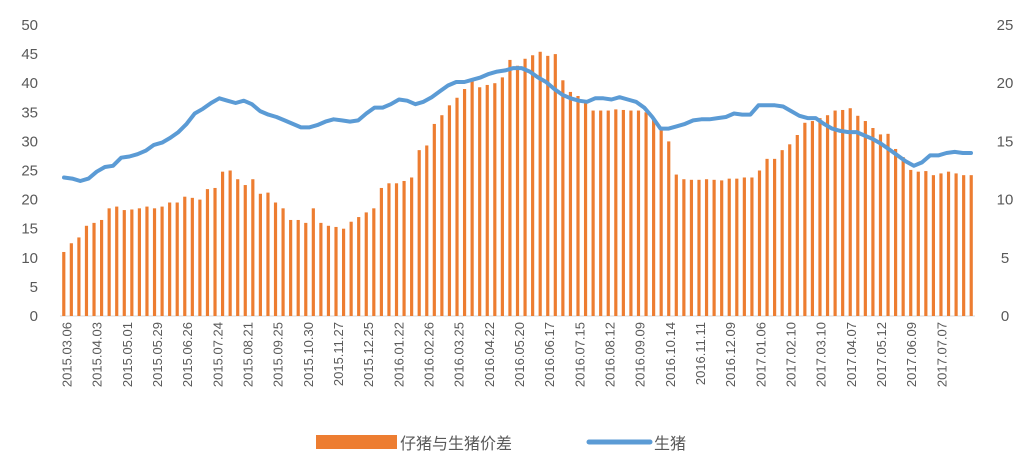 This screenshot has width=1036, height=467. Describe the element at coordinates (217, 354) in the screenshot. I see `x-tick-label: 2015.07.24` at that location.